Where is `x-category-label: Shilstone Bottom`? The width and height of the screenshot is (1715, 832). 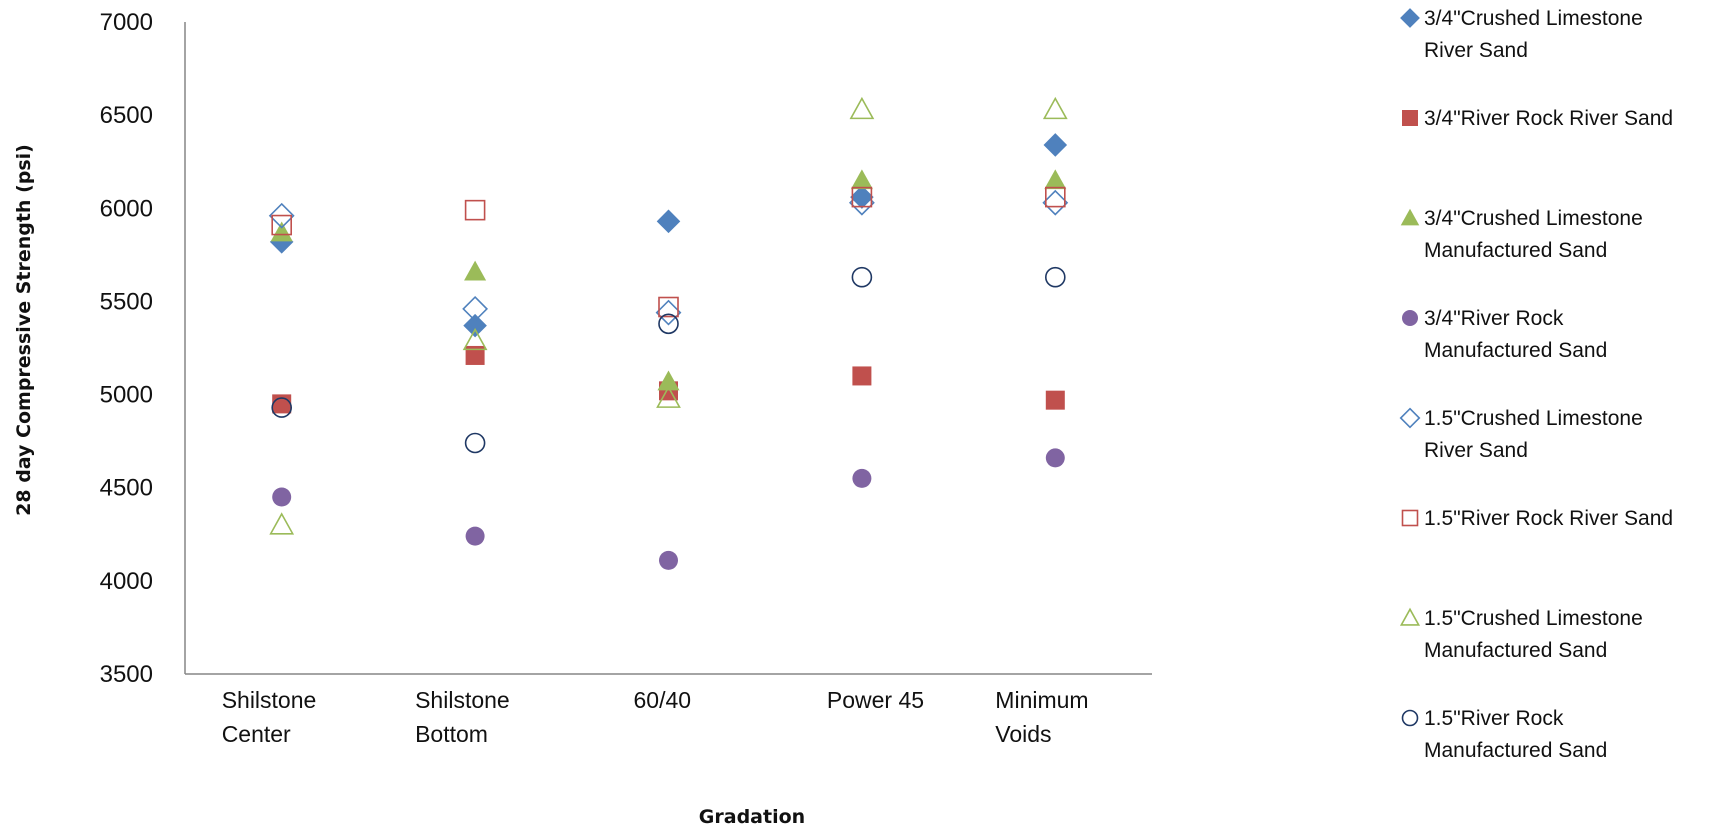
x-category-label: Shilstone Bottom is located at coordinates (462, 717).